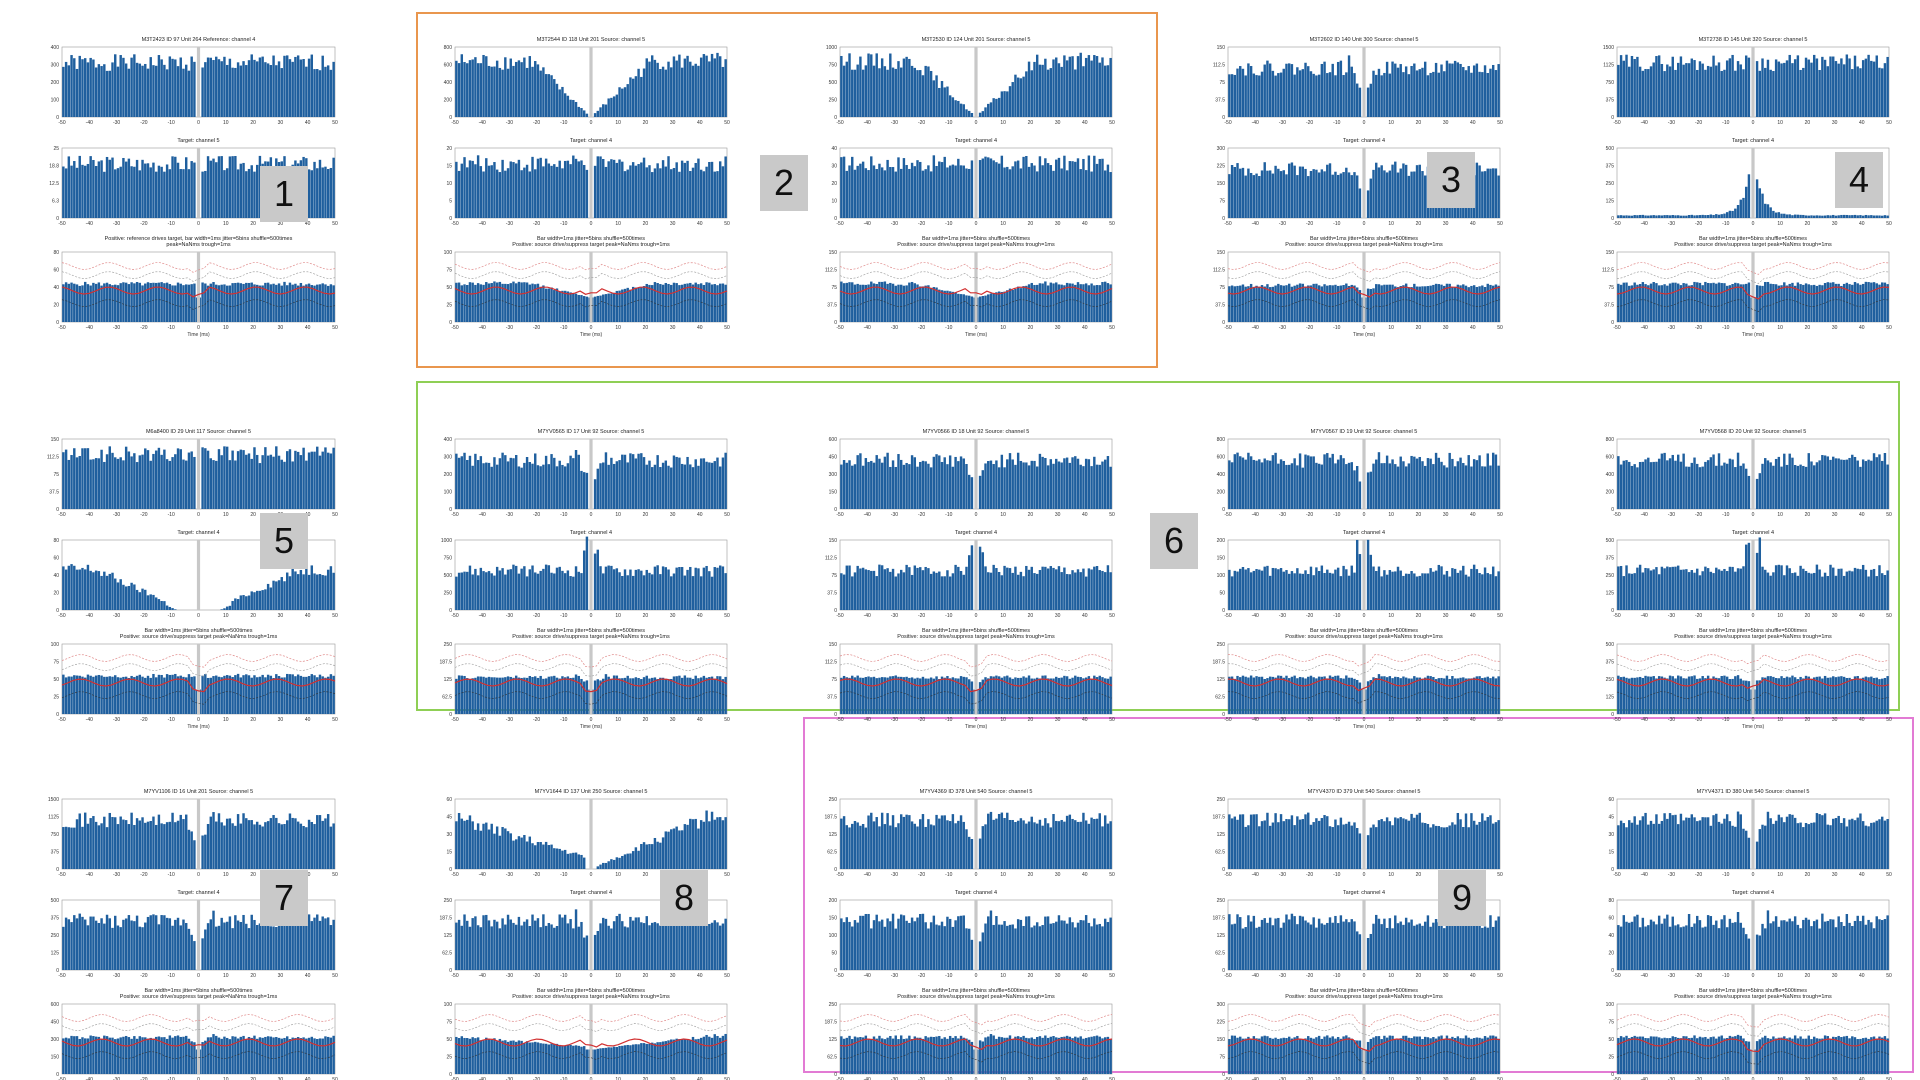 The width and height of the screenshot is (1920, 1080). I want to click on x-tick-label: 10, so click(618, 123).